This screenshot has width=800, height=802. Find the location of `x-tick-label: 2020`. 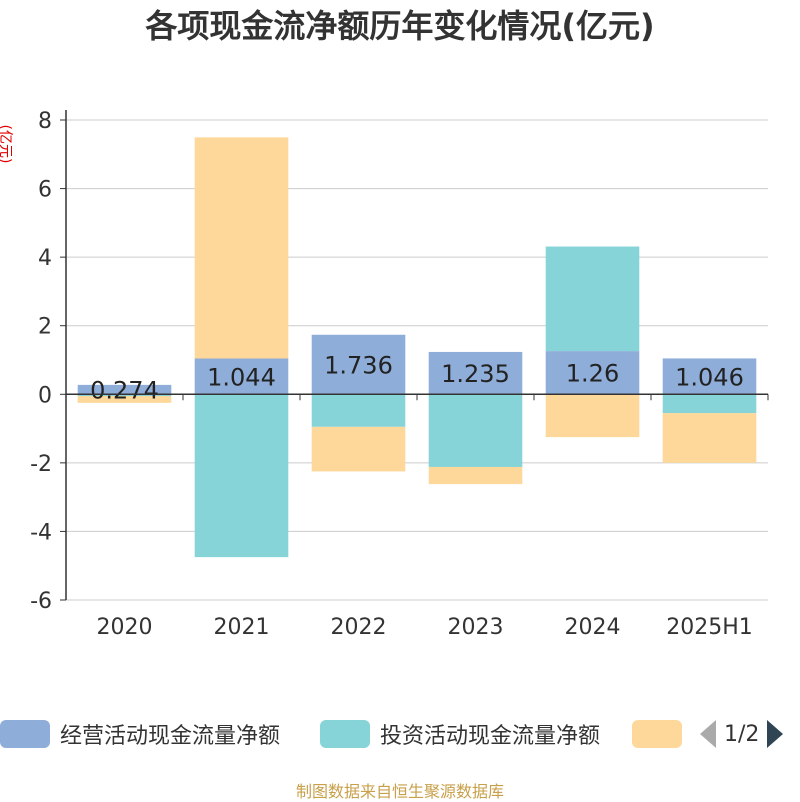

x-tick-label: 2020 is located at coordinates (125, 627).